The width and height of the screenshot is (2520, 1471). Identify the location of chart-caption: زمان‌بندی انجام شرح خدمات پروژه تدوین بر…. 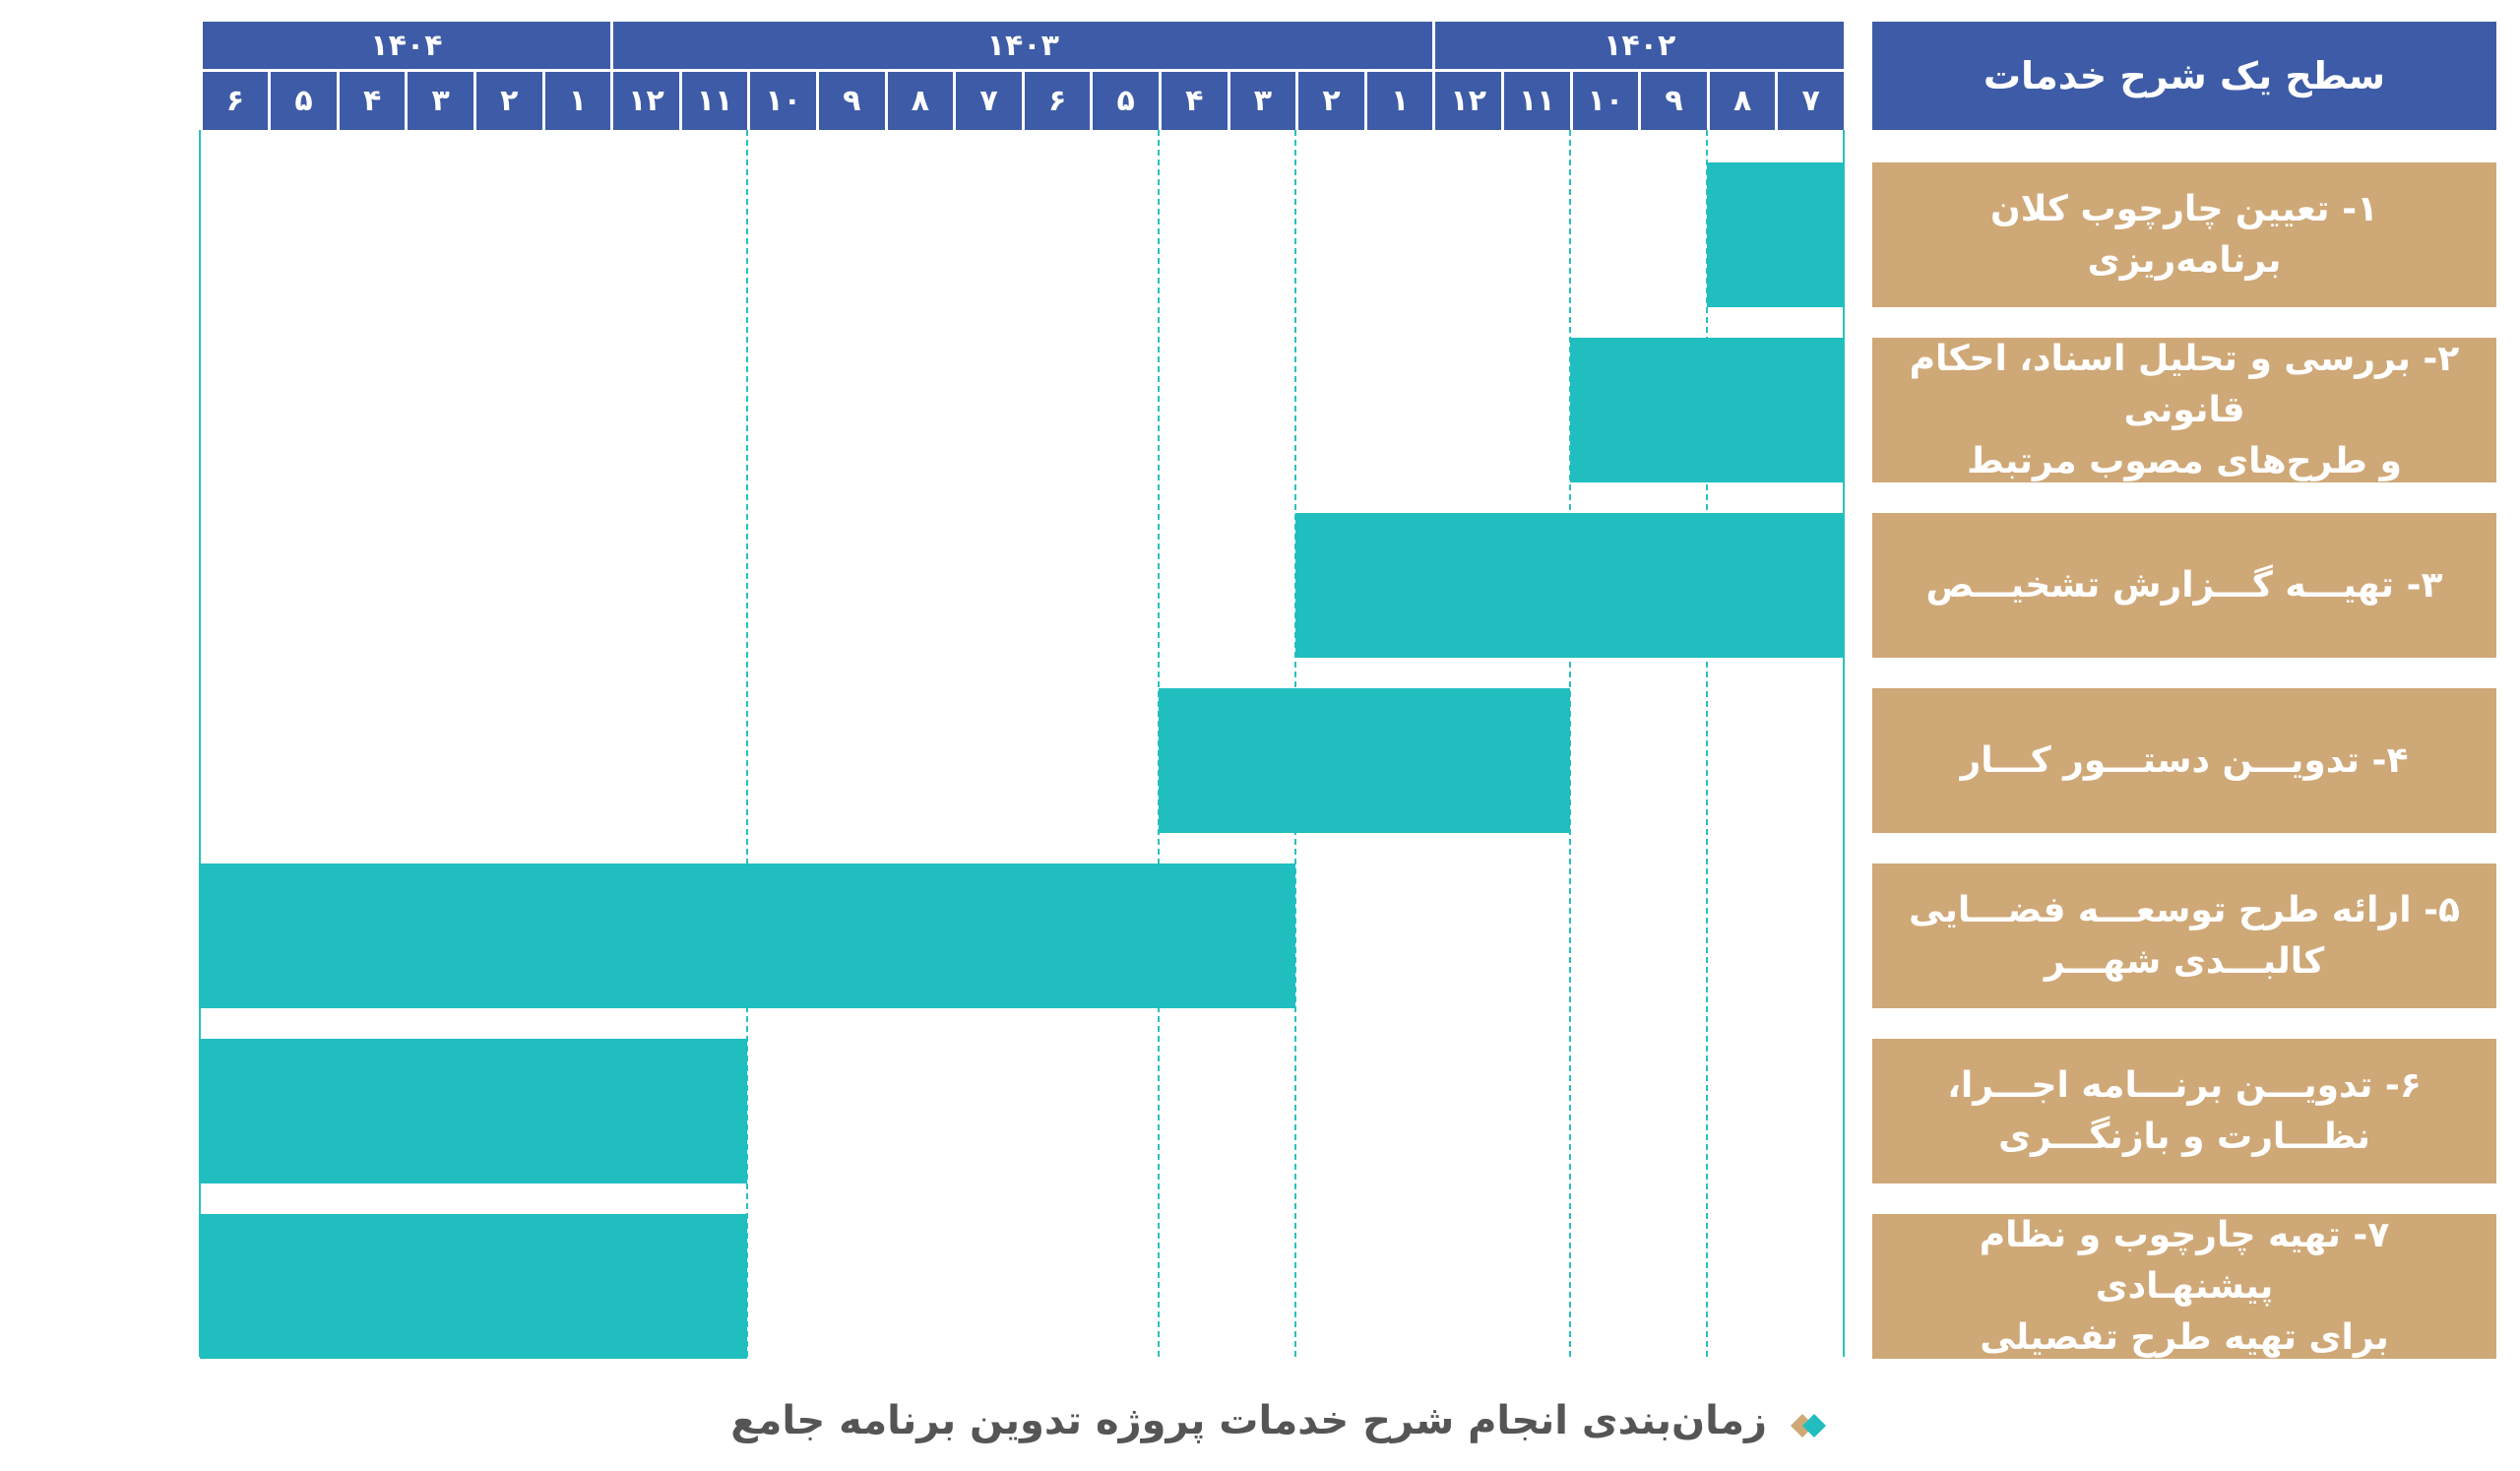
(1248, 1420).